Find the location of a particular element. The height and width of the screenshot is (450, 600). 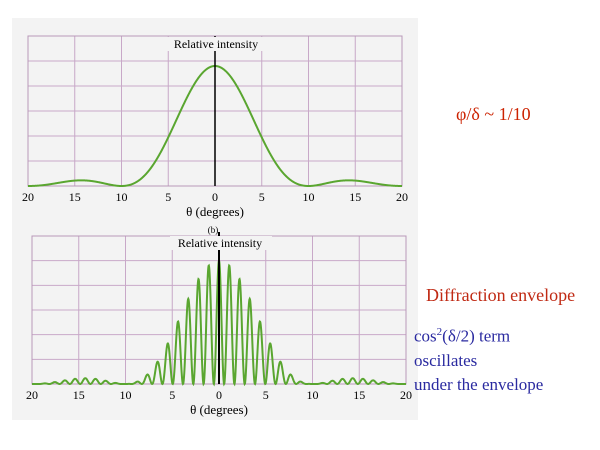

ratio-annotation: φ/δ ~ 1/10 is located at coordinates (493, 114).